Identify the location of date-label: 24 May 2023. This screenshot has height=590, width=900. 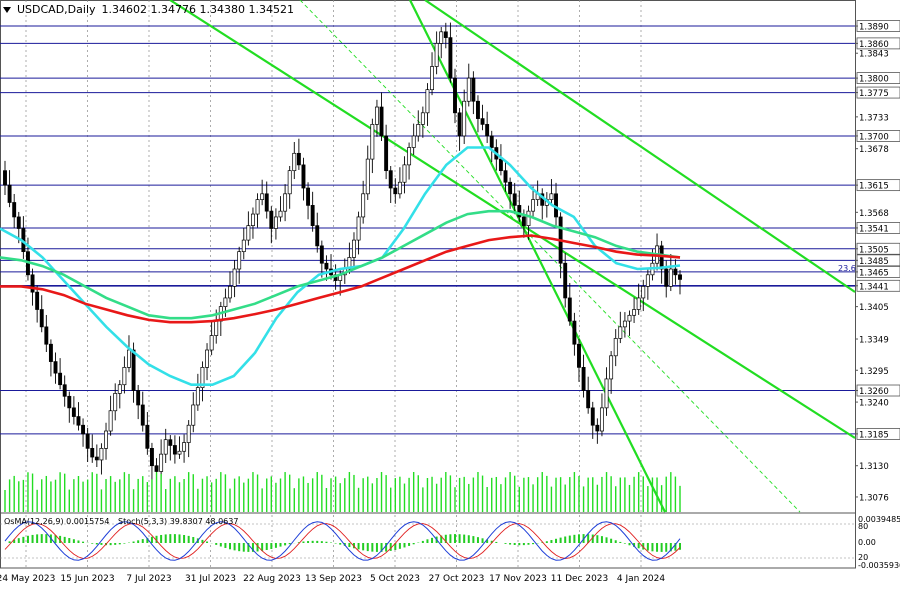
(27, 579).